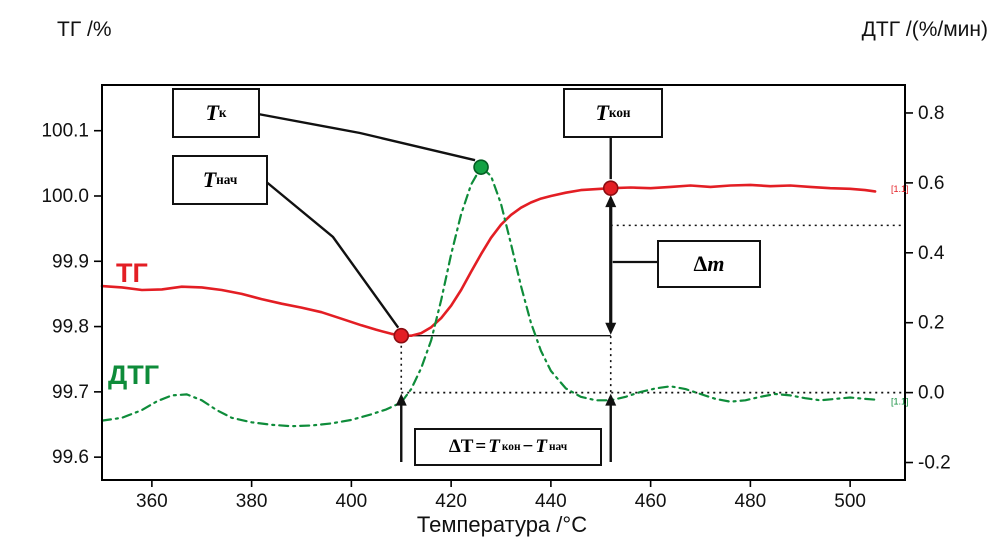 This screenshot has height=551, width=1004. I want to click on t-k-subscript: к, so click(222, 112).